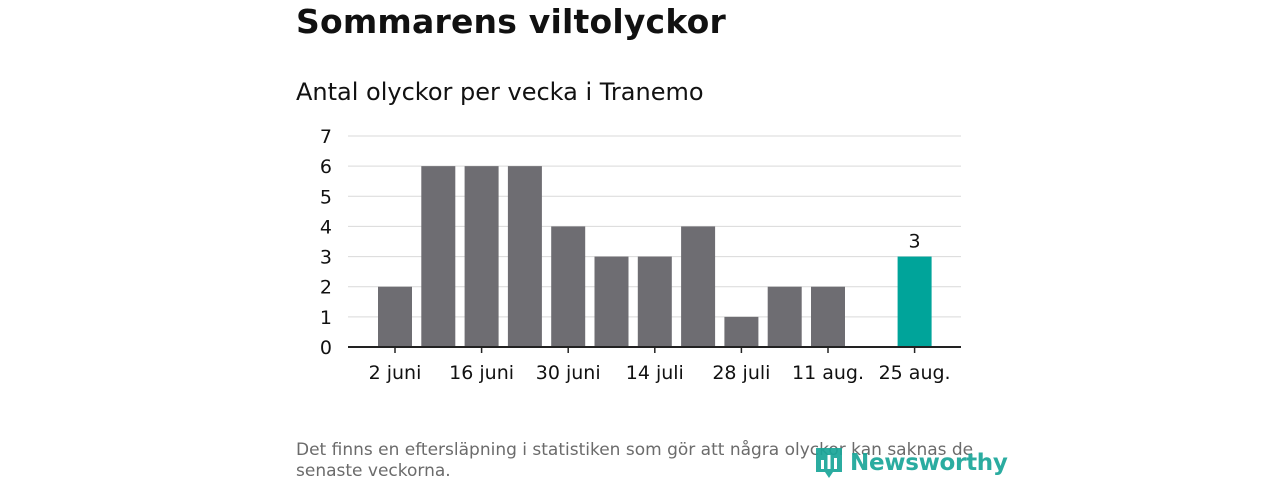  Describe the element at coordinates (326, 227) in the screenshot. I see `y-tick-label: 4` at that location.